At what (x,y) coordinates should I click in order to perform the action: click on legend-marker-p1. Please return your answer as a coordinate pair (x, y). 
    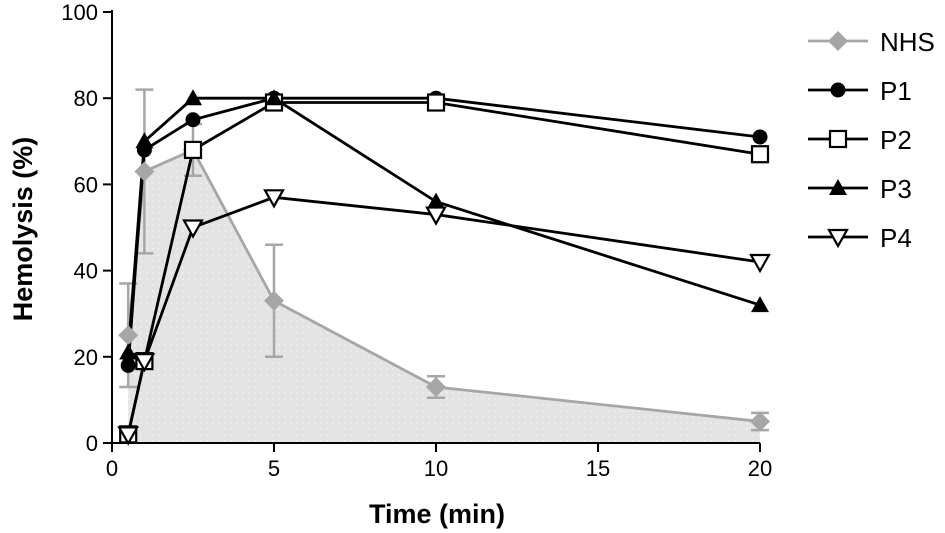
    Looking at the image, I should click on (838, 90).